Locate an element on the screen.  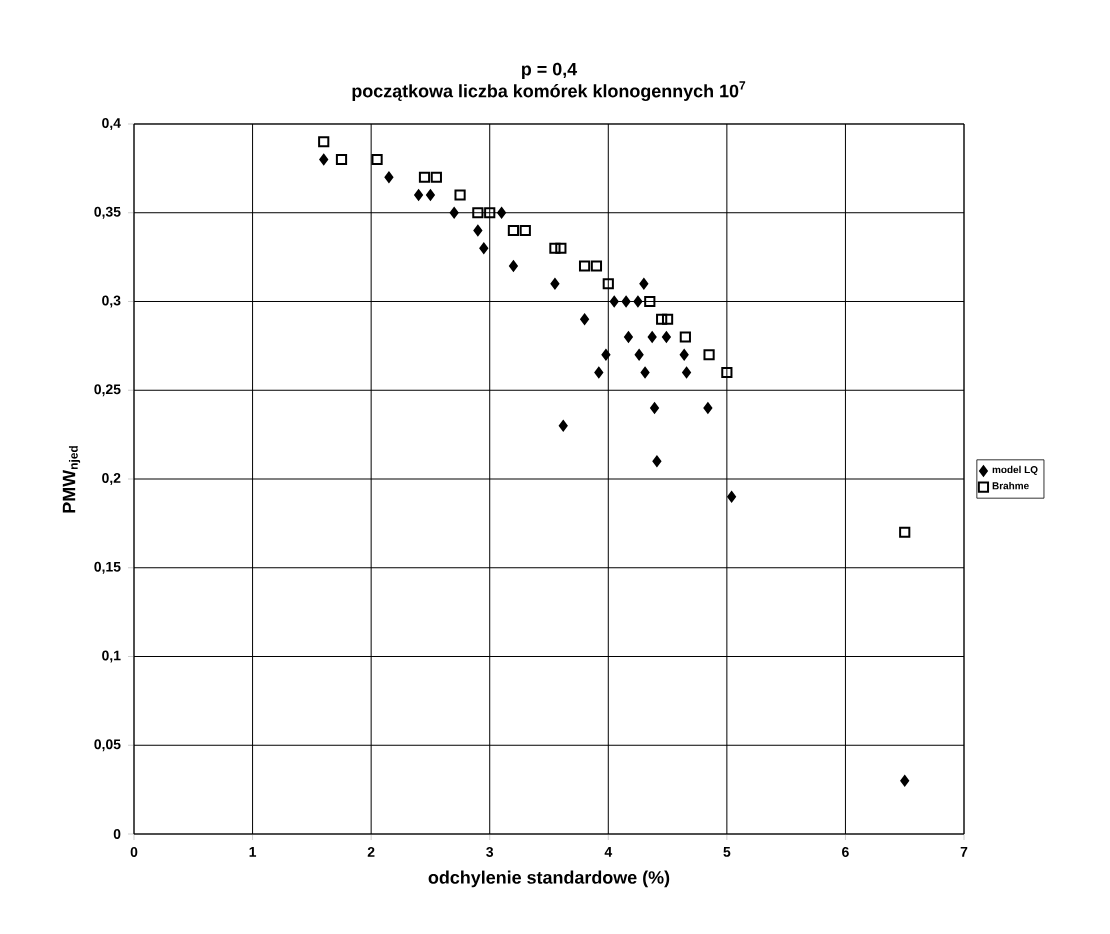
chart-subtitle: początkowa liczba komórek klonogennych 10$^{7}$ is located at coordinates (549, 91).